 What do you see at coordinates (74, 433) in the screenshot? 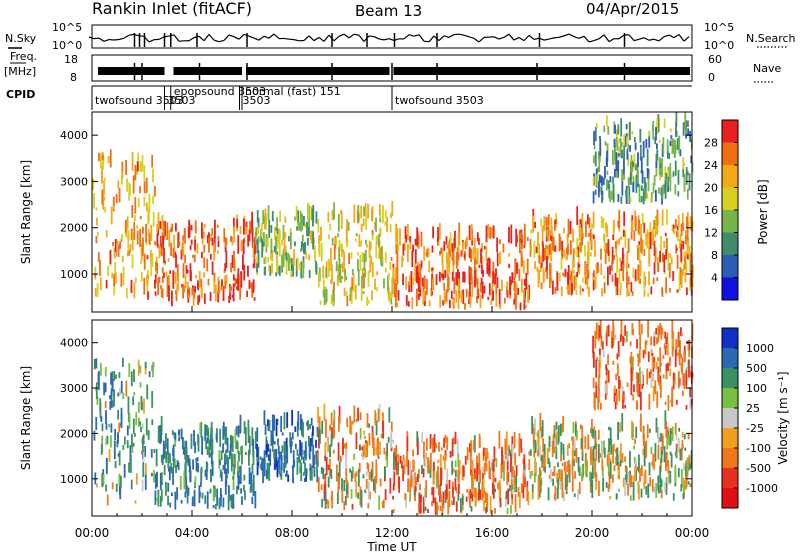
I see `y-tick-label: 2000` at bounding box center [74, 433].